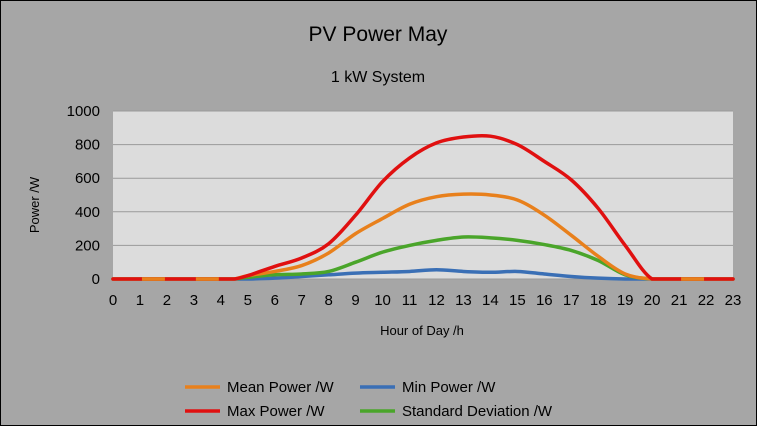 The image size is (757, 426). I want to click on legend-item: Standard Deviation /W, so click(456, 411).